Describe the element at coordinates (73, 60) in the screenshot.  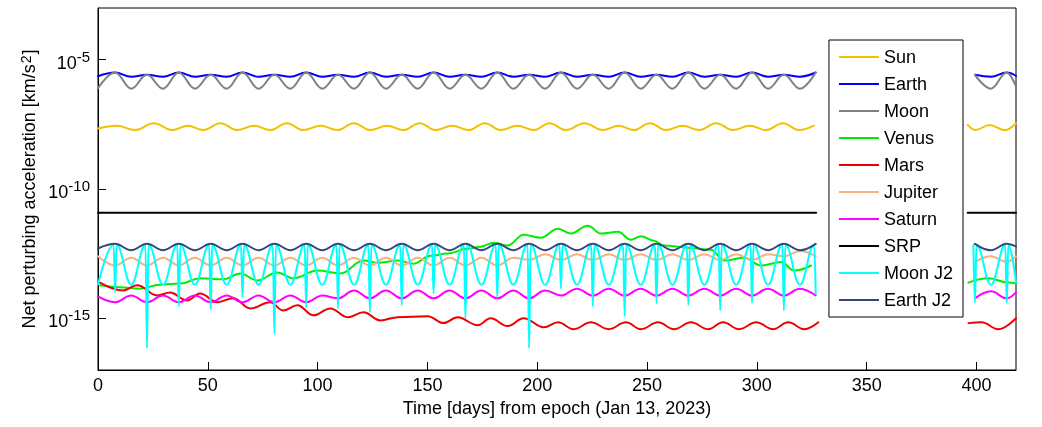
I see `y-tick-label: 10$^{-5}$` at that location.